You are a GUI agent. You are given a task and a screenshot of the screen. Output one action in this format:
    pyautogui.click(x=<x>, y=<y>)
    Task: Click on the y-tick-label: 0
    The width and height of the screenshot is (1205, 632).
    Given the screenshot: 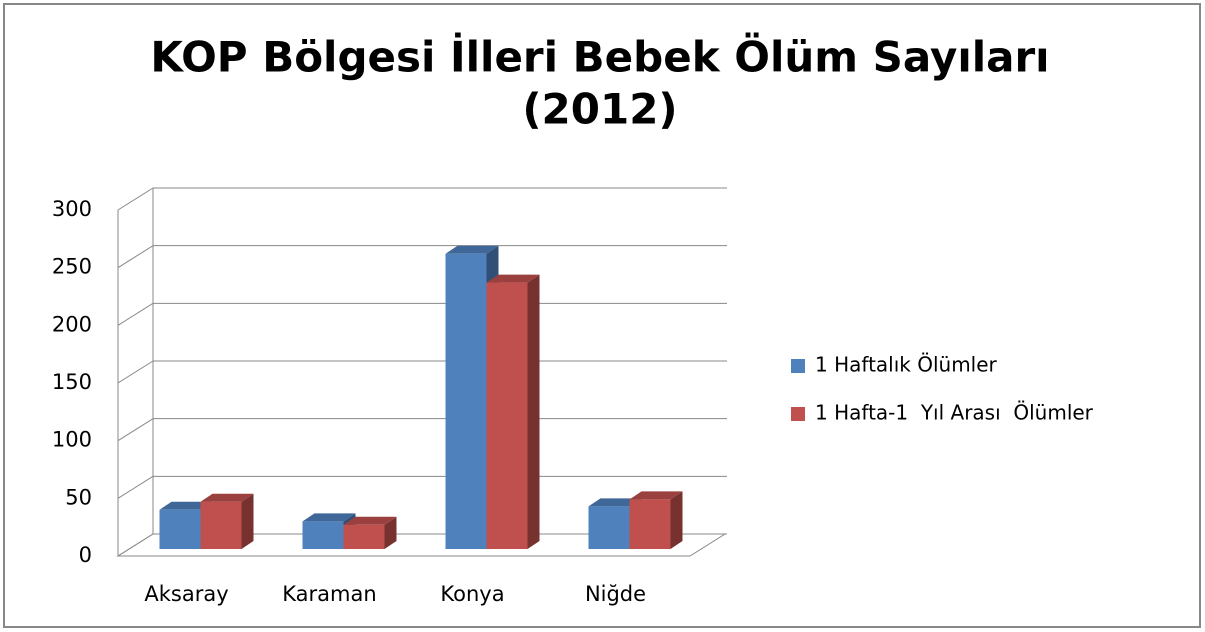 What is the action you would take?
    pyautogui.click(x=85, y=555)
    